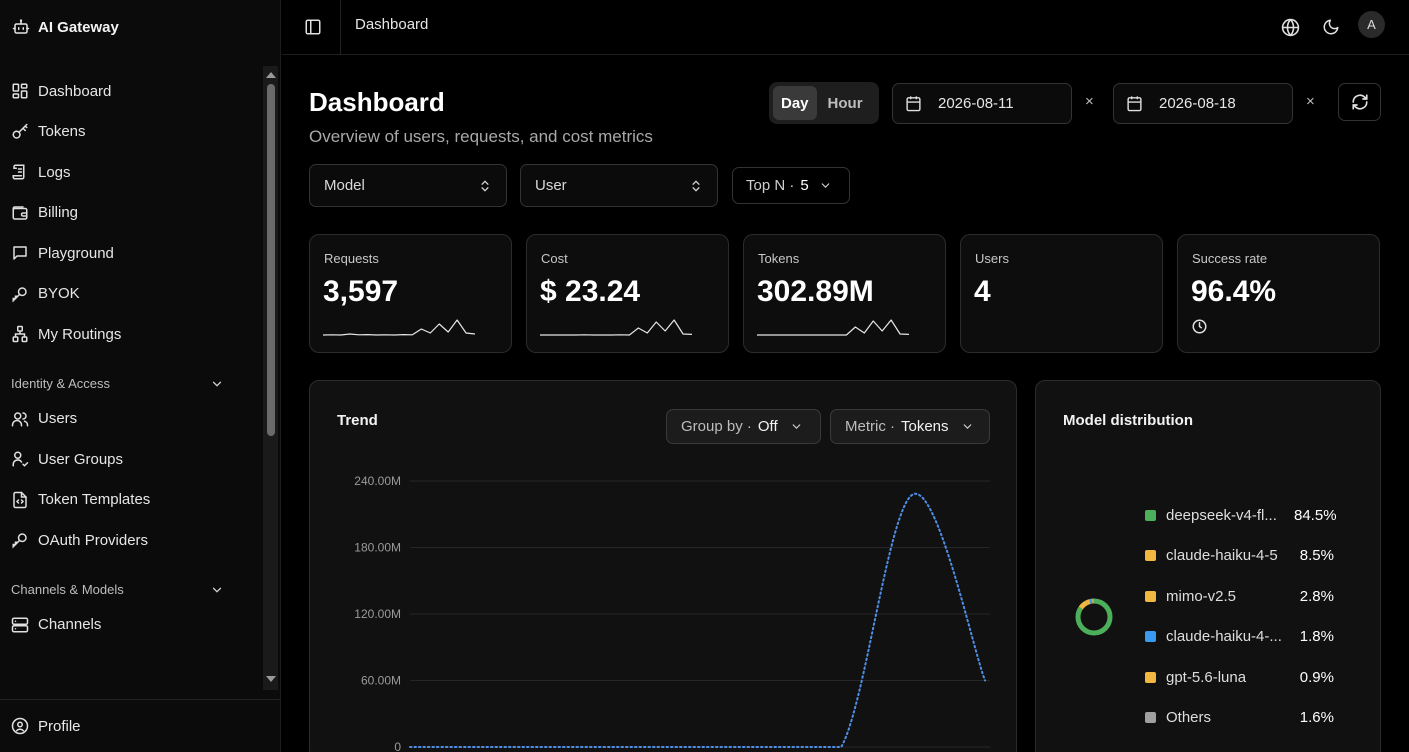 The image size is (1409, 752). What do you see at coordinates (377, 102) in the screenshot?
I see `page-title: Dashboard` at bounding box center [377, 102].